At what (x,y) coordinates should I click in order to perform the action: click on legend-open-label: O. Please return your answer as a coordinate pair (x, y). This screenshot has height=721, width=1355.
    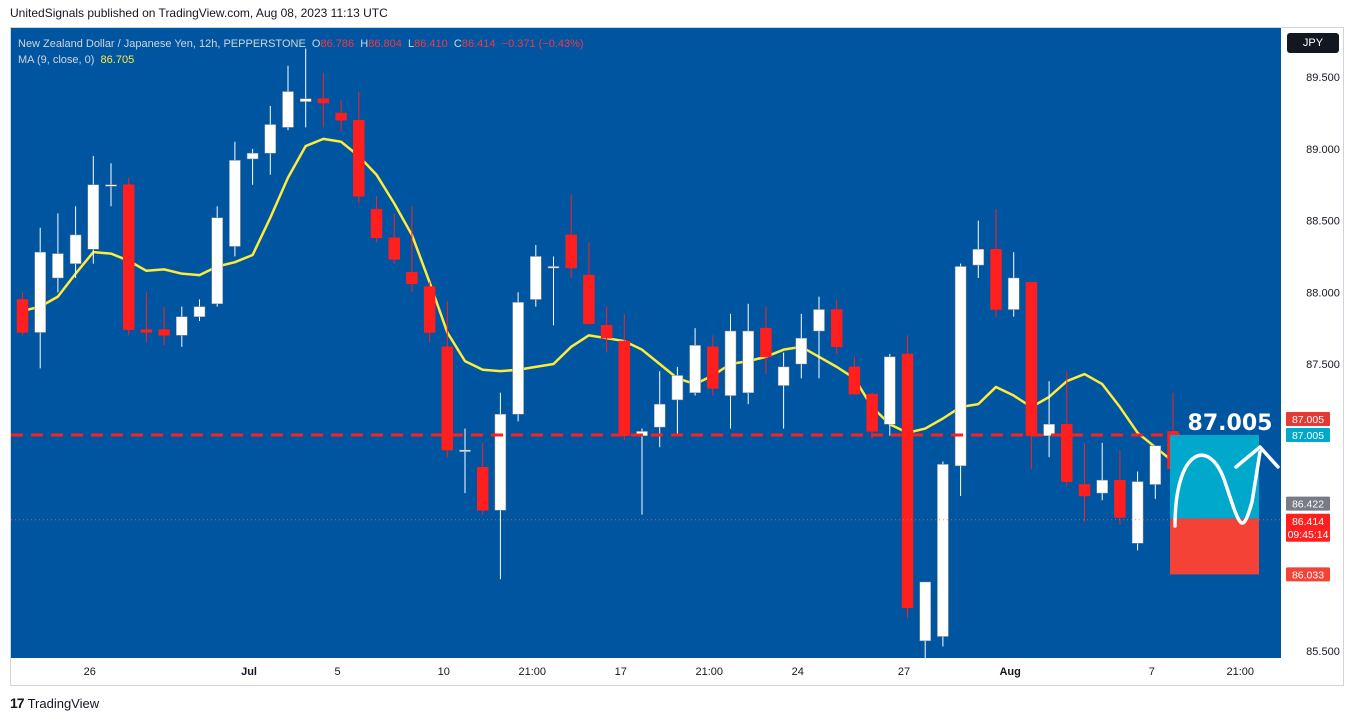
    Looking at the image, I should click on (316, 44).